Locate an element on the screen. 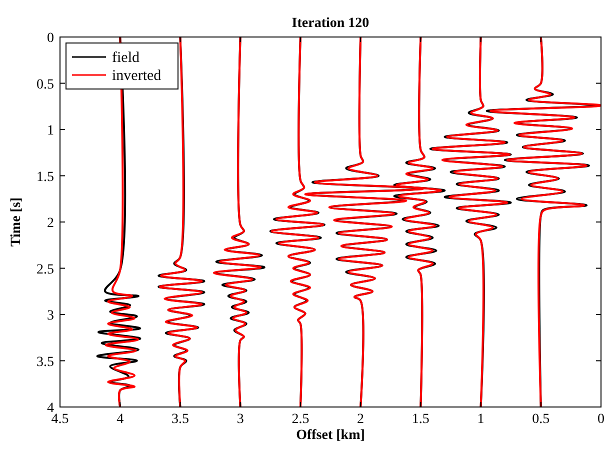 This screenshot has width=607, height=450. y-tick-label: 3 is located at coordinates (50, 316).